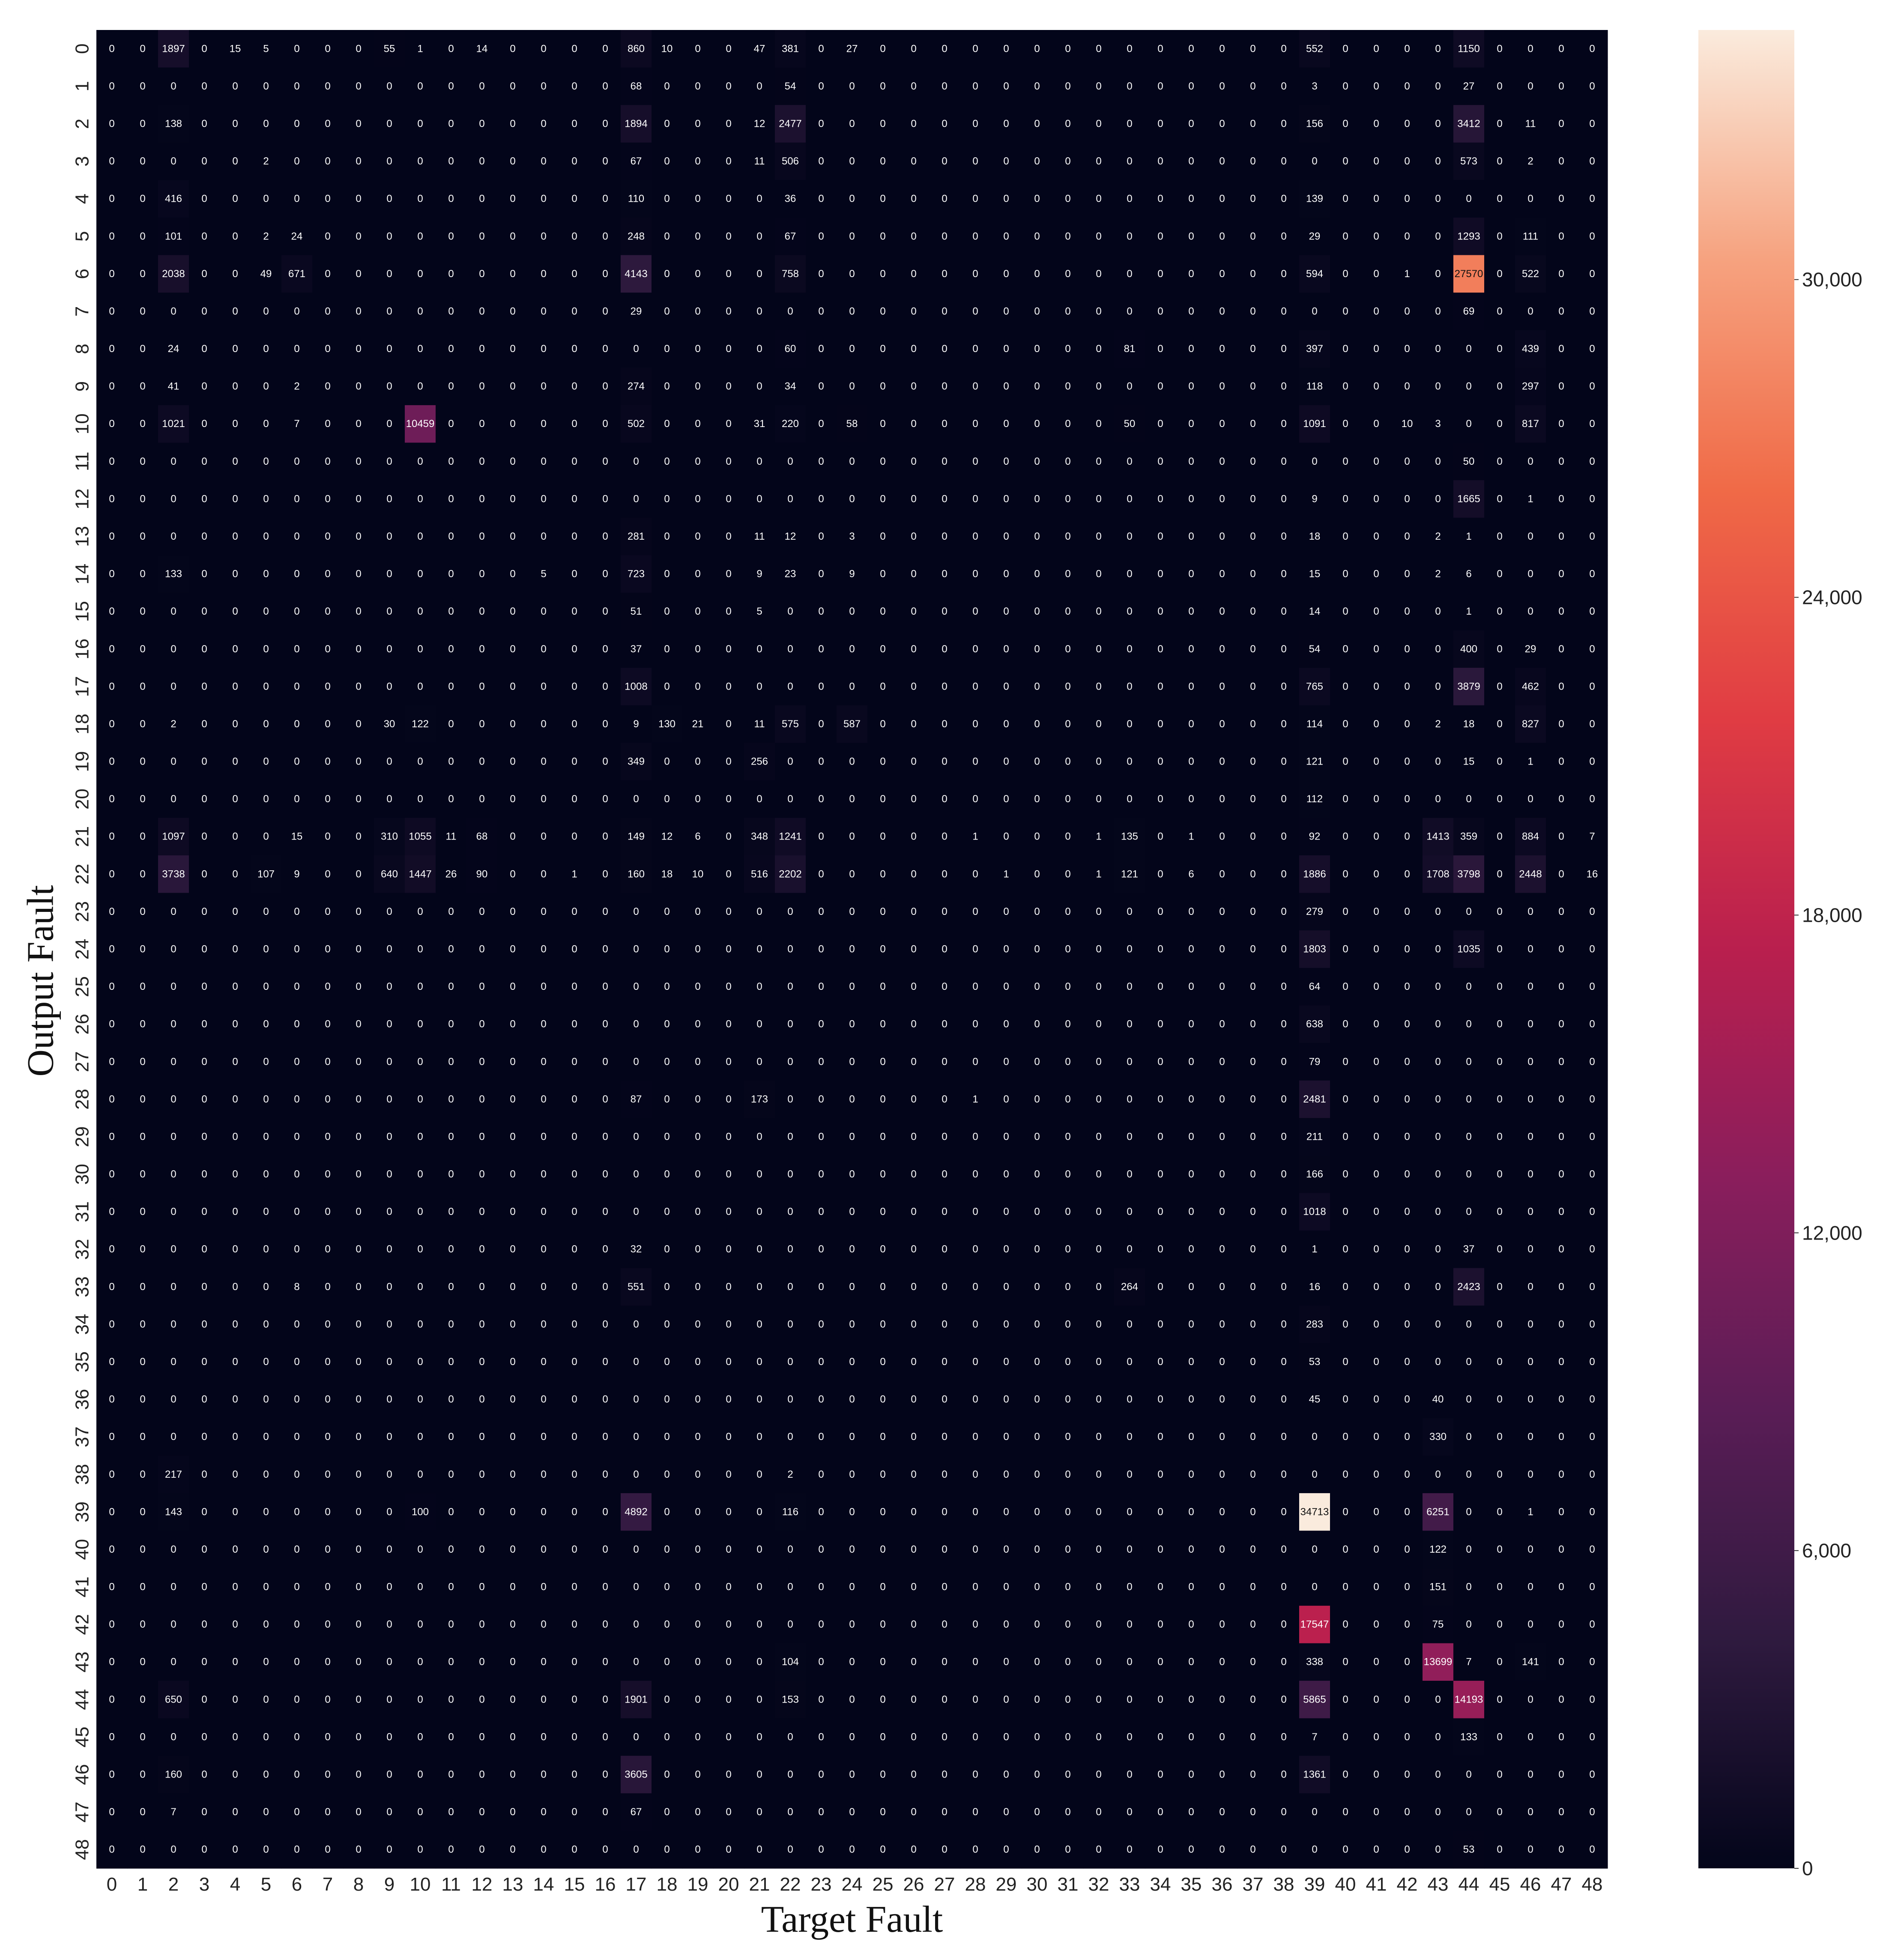  What do you see at coordinates (1469, 536) in the screenshot?
I see `cell-value-label: 1` at bounding box center [1469, 536].